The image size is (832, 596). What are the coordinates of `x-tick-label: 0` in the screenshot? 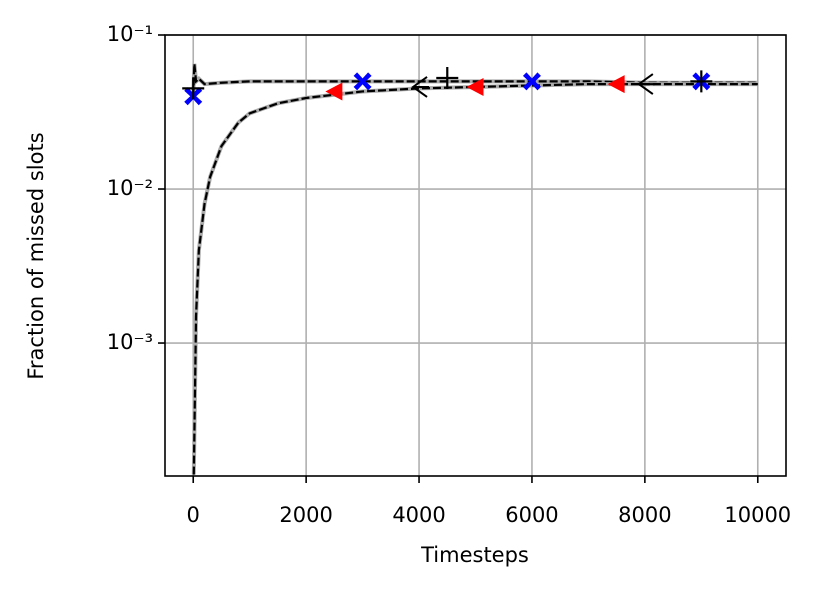 It's located at (193, 515).